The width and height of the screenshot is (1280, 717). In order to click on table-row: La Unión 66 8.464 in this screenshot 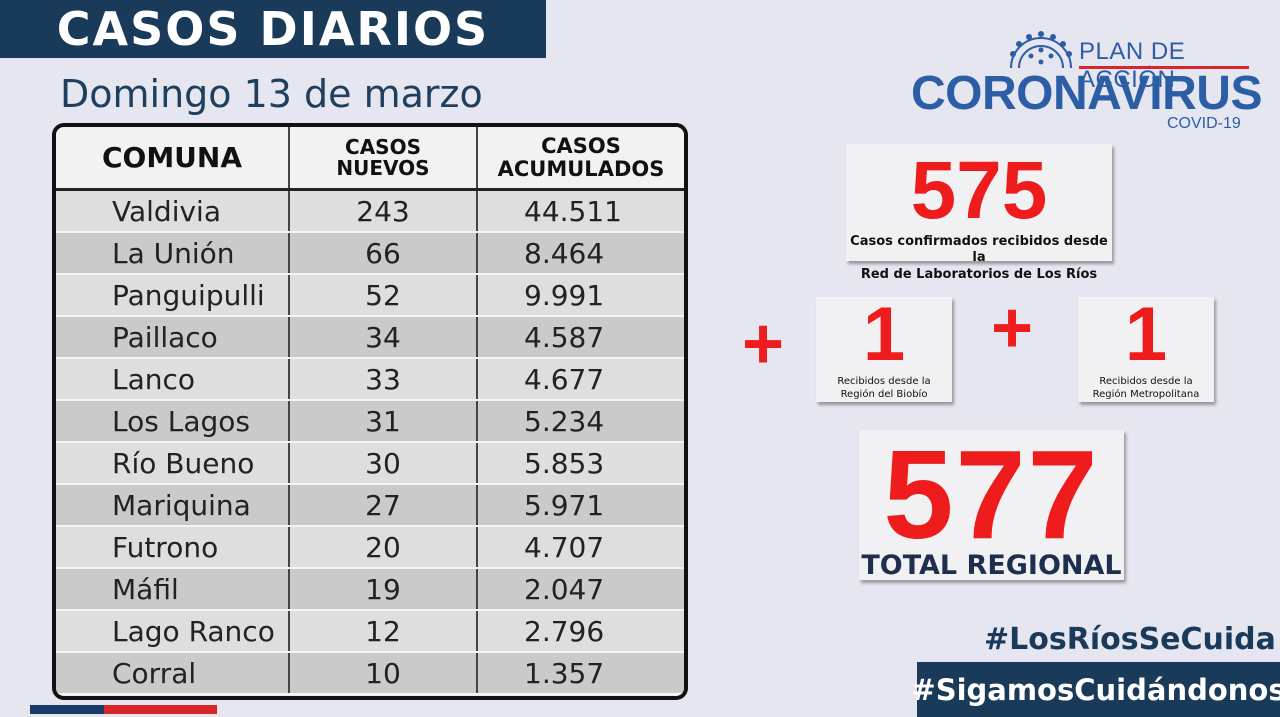, I will do `click(370, 254)`.